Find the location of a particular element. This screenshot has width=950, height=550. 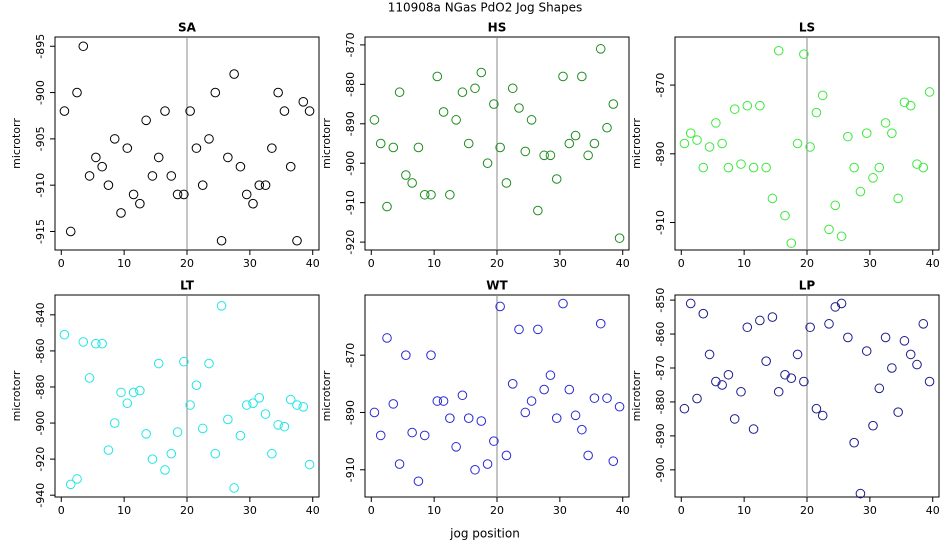

y-tick-label: -895 is located at coordinates (40, 46).